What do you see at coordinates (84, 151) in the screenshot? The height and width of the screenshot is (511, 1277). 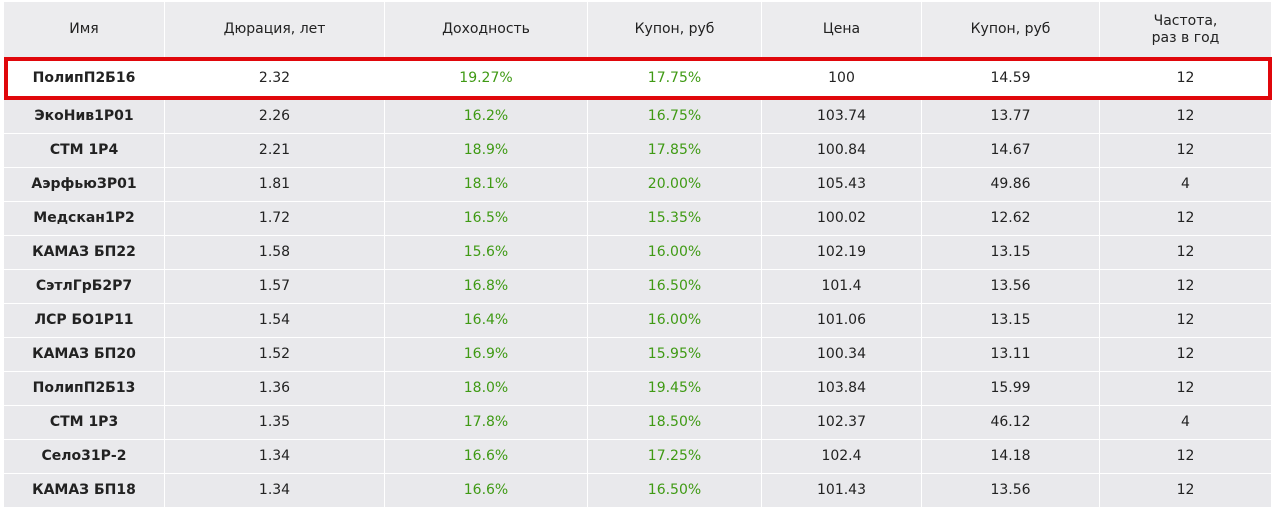 I see `bond-name: СТМ 1Р4` at bounding box center [84, 151].